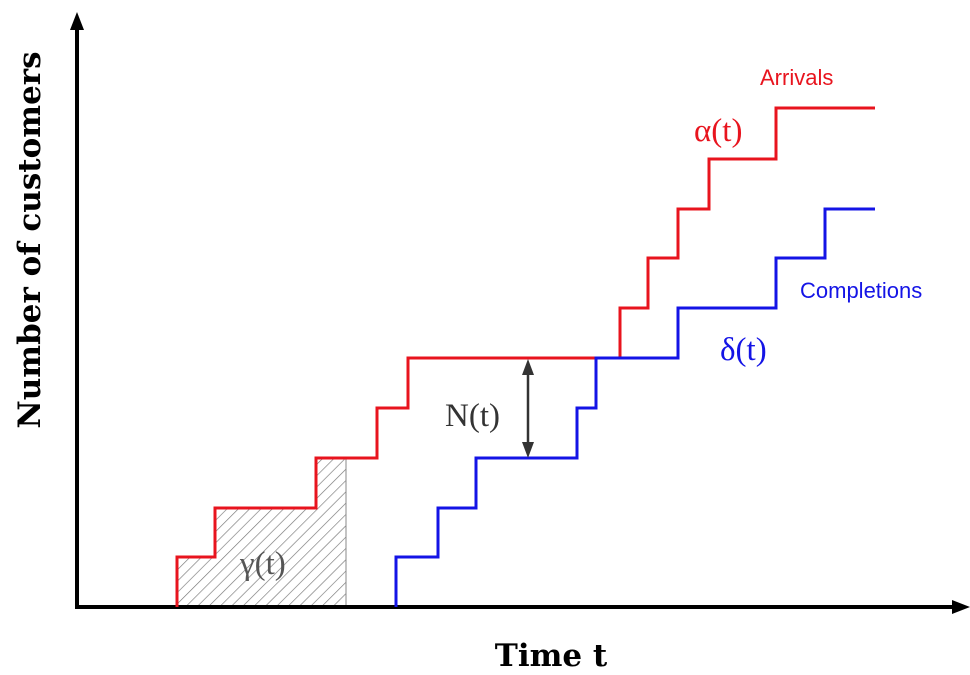 This screenshot has height=675, width=970. Describe the element at coordinates (472, 416) in the screenshot. I see `queue-length-label: N(t)` at that location.